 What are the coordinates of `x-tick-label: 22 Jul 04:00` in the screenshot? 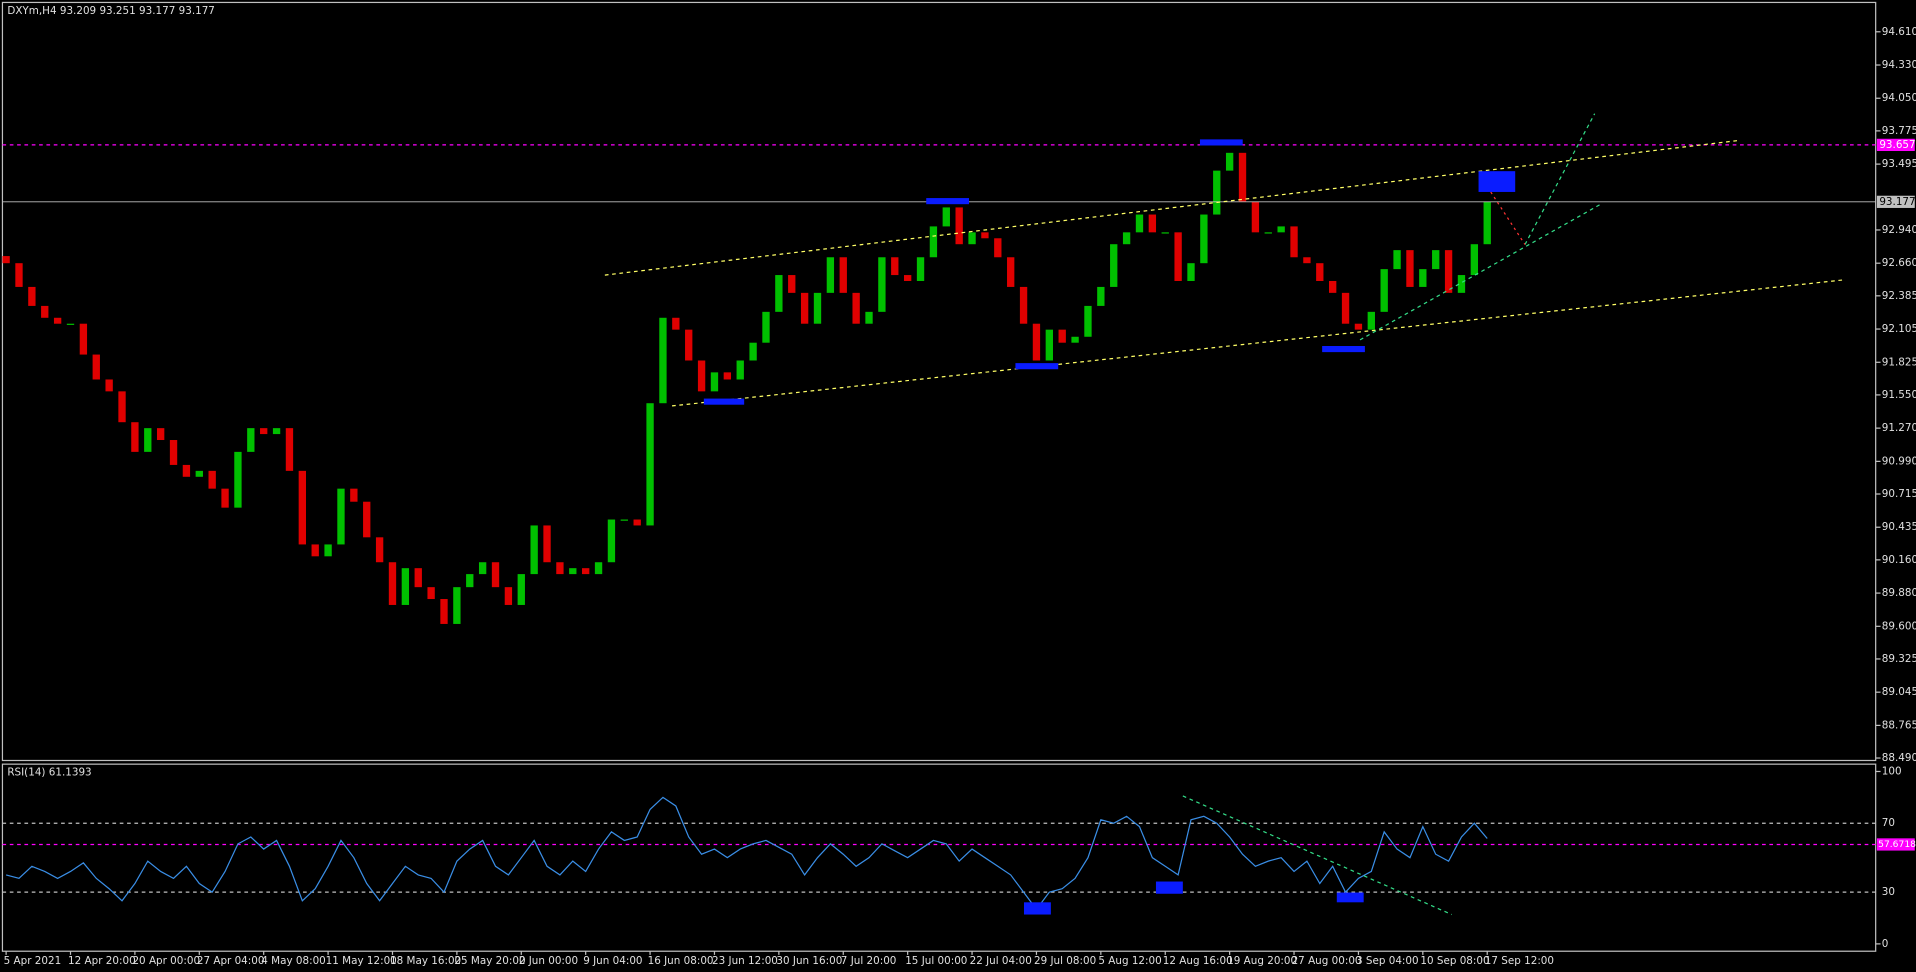 It's located at (1001, 961).